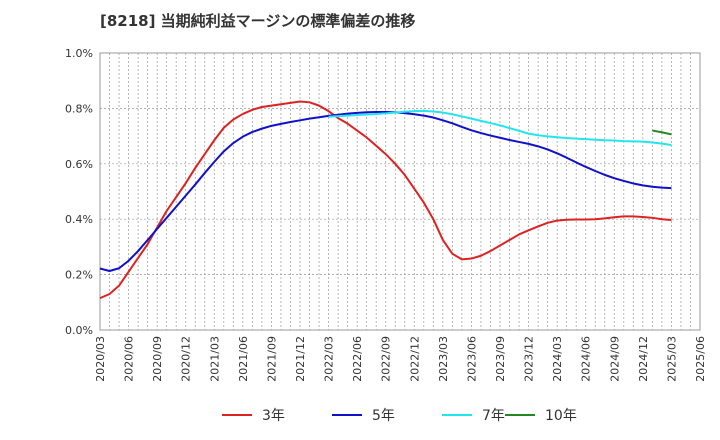 The width and height of the screenshot is (720, 440). What do you see at coordinates (273, 416) in the screenshot?
I see `legend-label: 3年` at bounding box center [273, 416].